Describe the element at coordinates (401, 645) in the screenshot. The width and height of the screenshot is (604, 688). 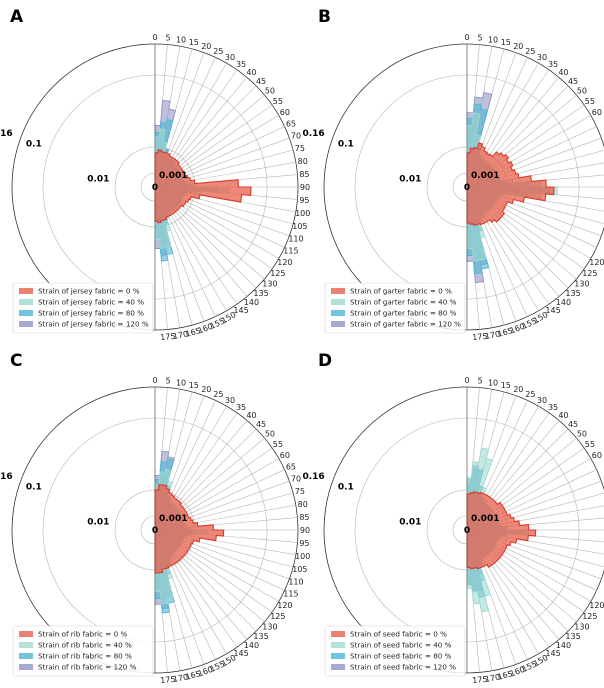
I see `legend-label: Strain of seed fabric = 40 %` at that location.